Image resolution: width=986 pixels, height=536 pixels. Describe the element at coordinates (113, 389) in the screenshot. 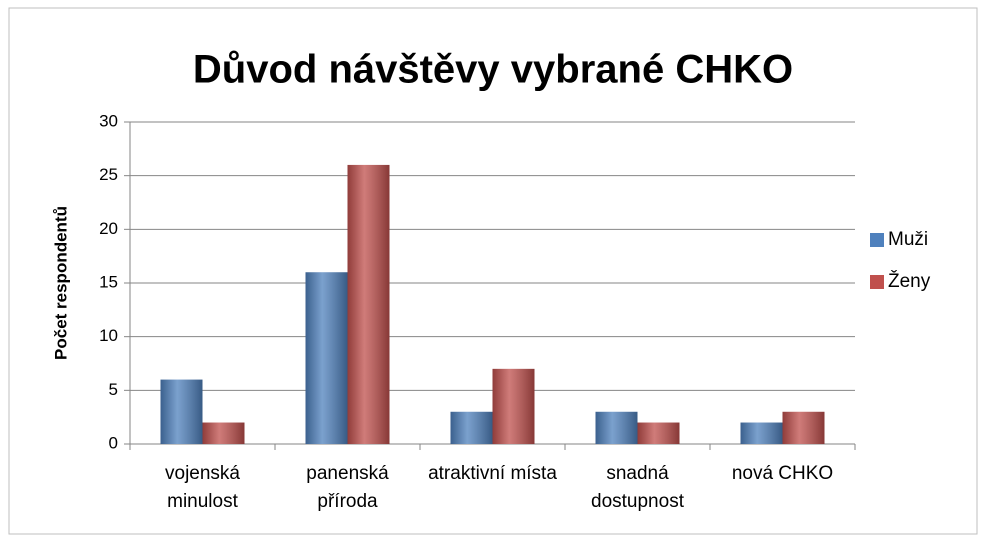

I see `y-tick-label: 5` at that location.